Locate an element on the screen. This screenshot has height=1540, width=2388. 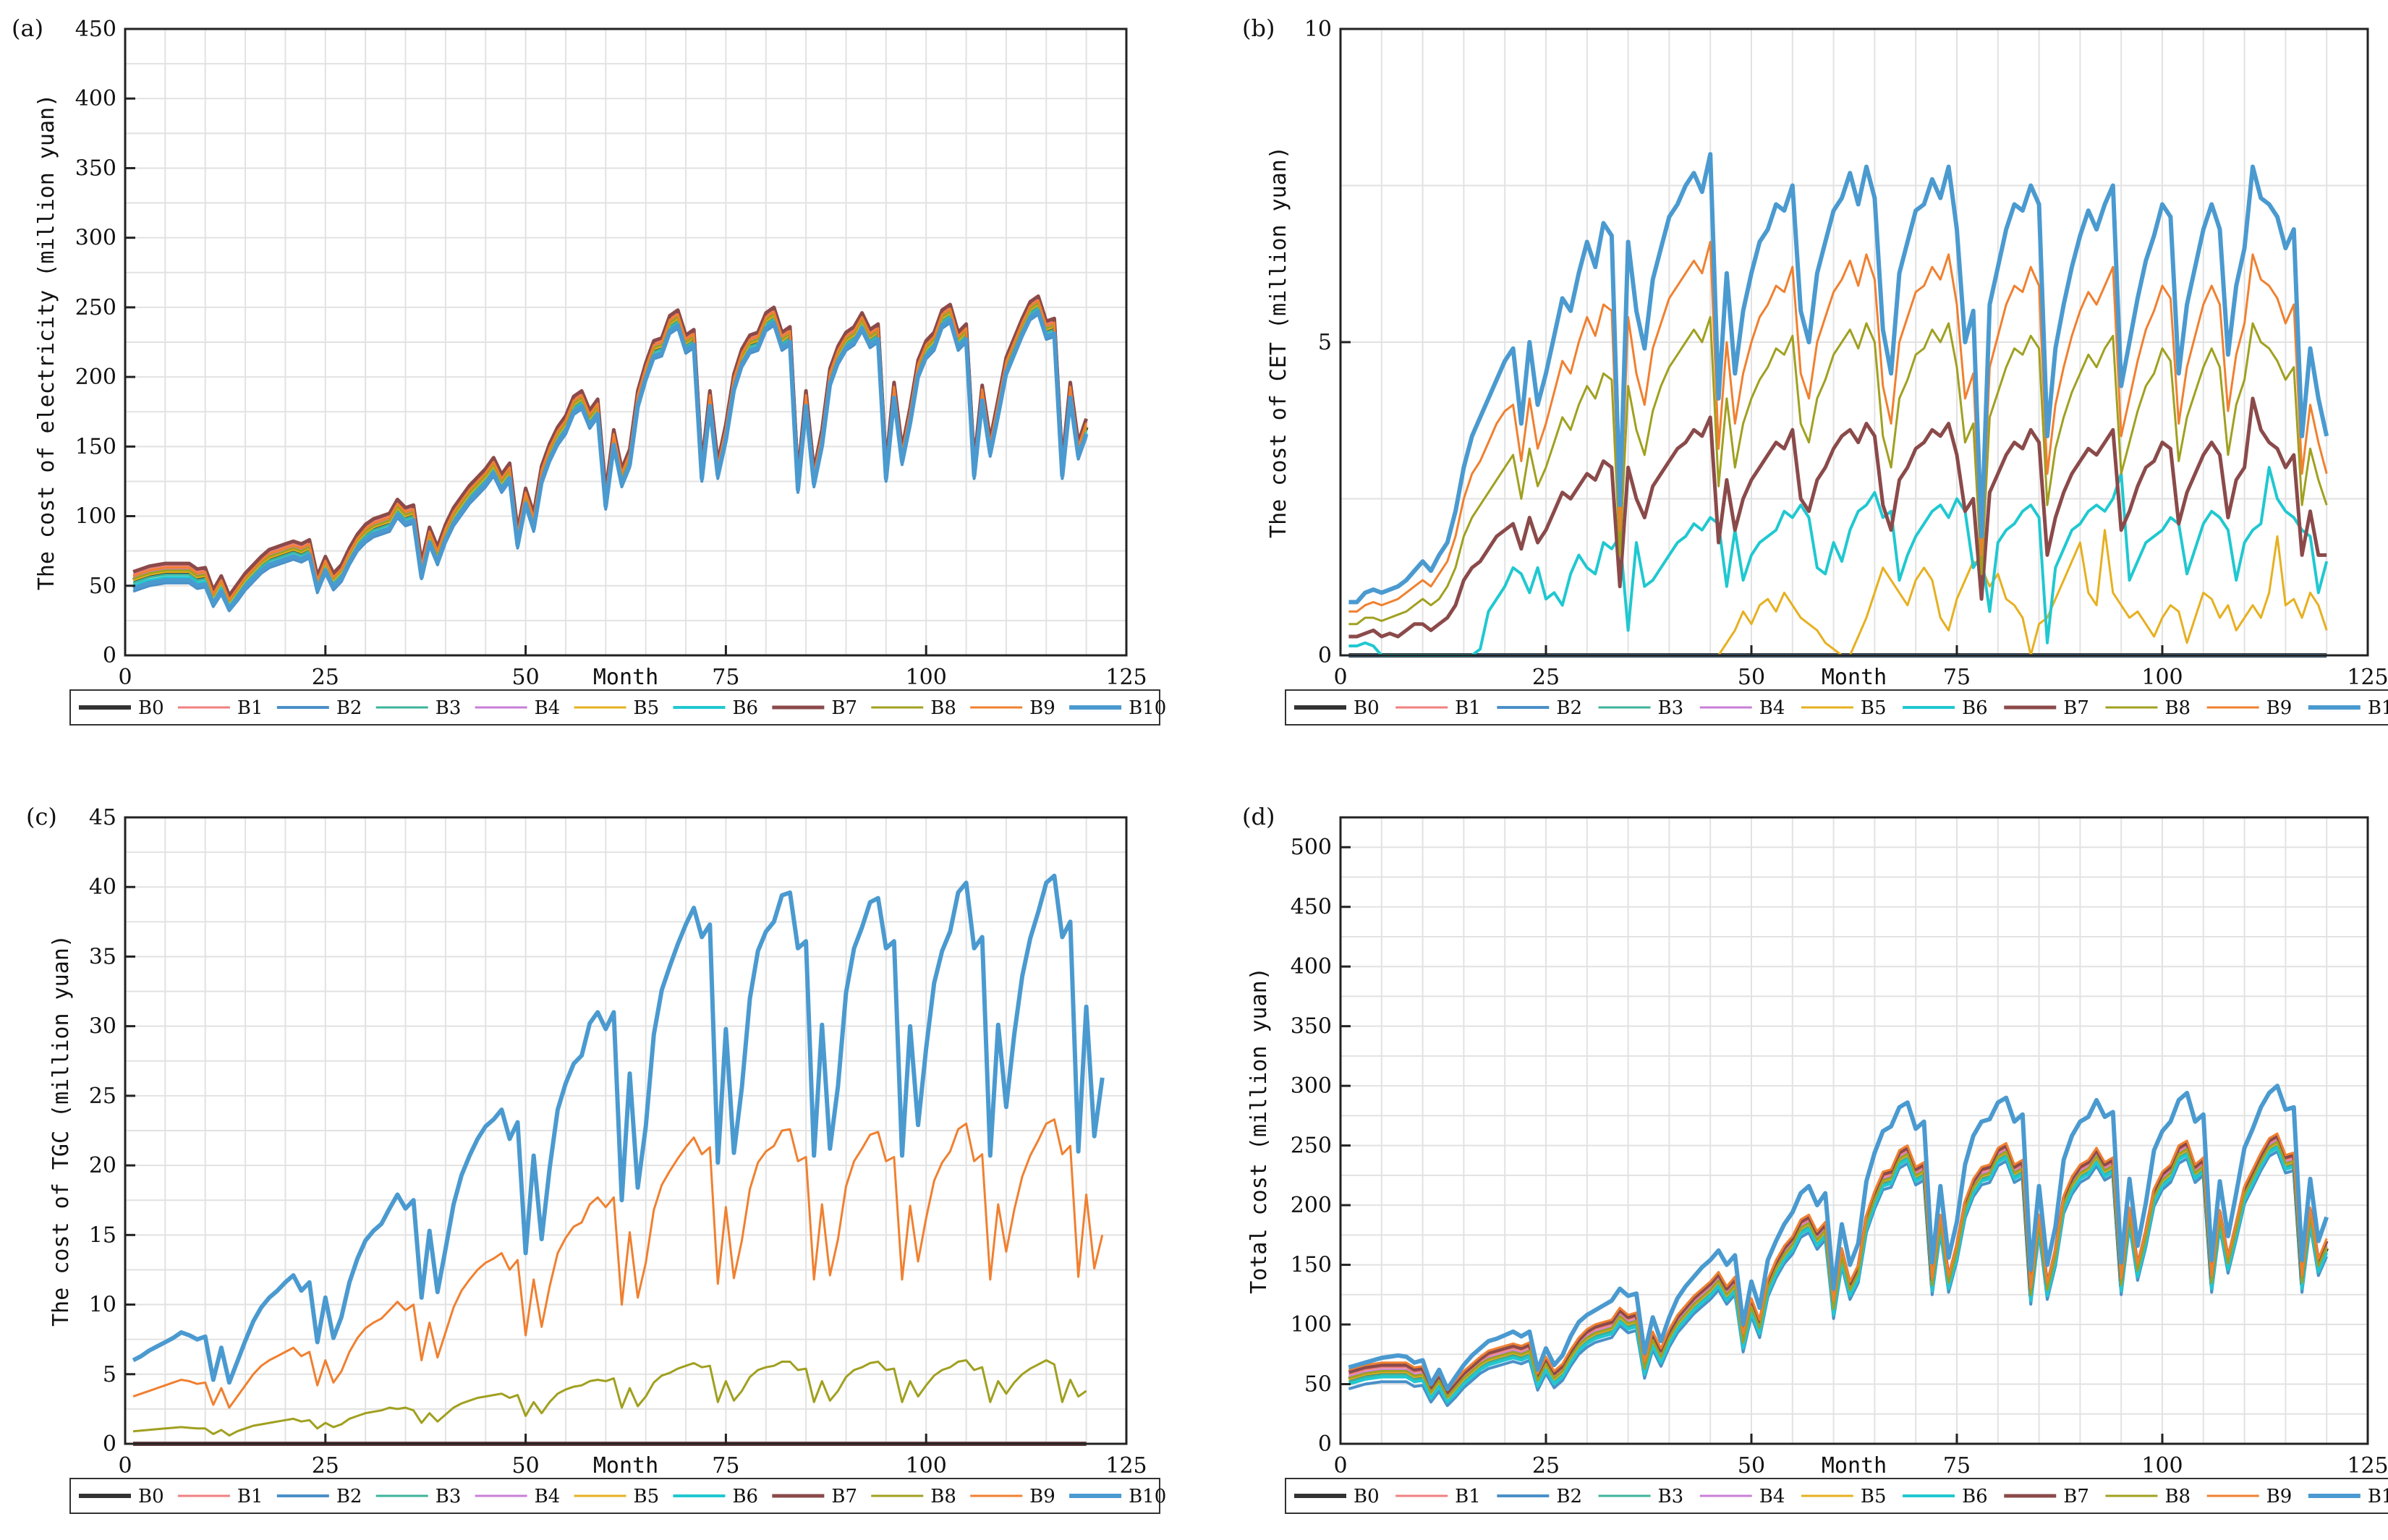
y-tick-label: 500 is located at coordinates (1311, 847).